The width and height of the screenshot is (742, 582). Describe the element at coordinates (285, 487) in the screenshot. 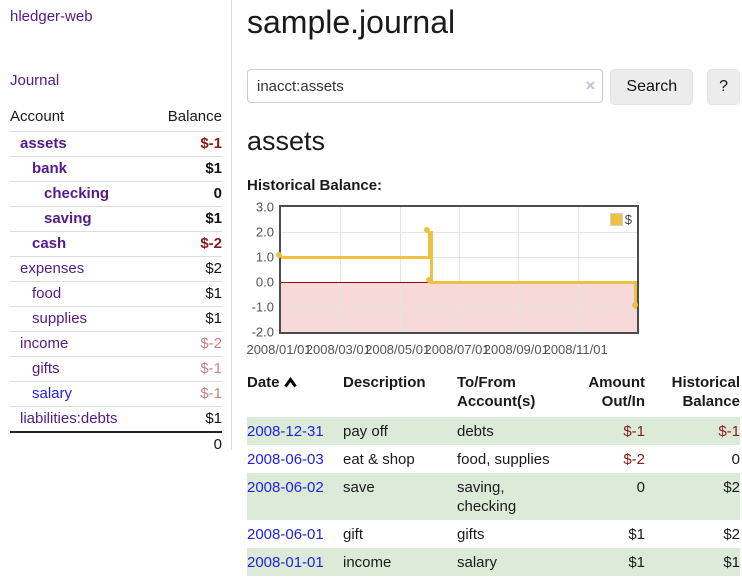

I see `transaction-date-link: 2008-06-02` at that location.